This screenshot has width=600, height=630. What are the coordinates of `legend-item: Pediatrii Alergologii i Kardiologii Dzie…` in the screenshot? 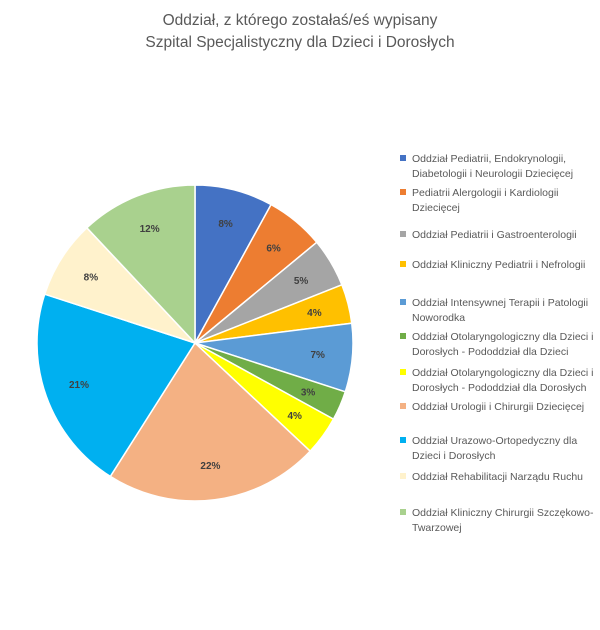 It's located at (498, 200).